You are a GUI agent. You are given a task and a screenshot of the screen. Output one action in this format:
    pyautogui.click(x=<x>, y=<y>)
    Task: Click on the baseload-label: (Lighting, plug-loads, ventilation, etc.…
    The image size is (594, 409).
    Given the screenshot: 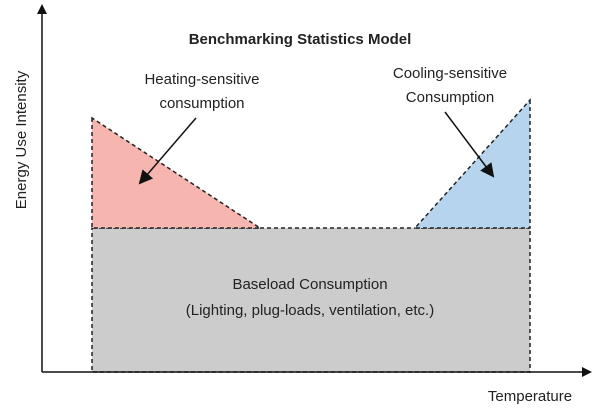 What is the action you would take?
    pyautogui.click(x=310, y=310)
    